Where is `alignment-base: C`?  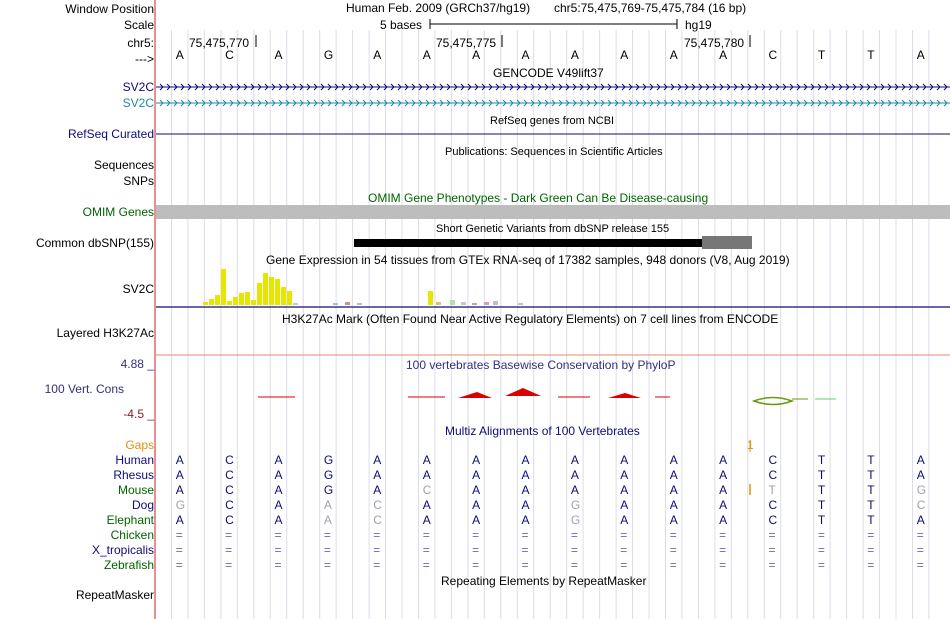 alignment-base: C is located at coordinates (773, 475).